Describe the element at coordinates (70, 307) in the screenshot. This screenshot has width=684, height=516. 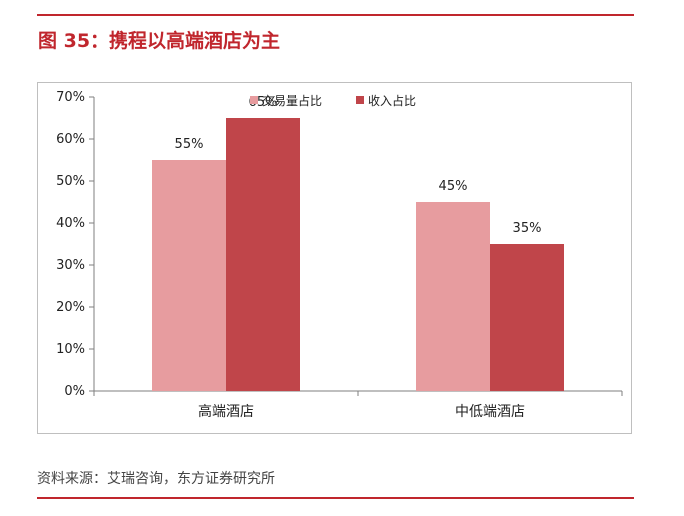
I see `y-tick-label: 20%` at that location.